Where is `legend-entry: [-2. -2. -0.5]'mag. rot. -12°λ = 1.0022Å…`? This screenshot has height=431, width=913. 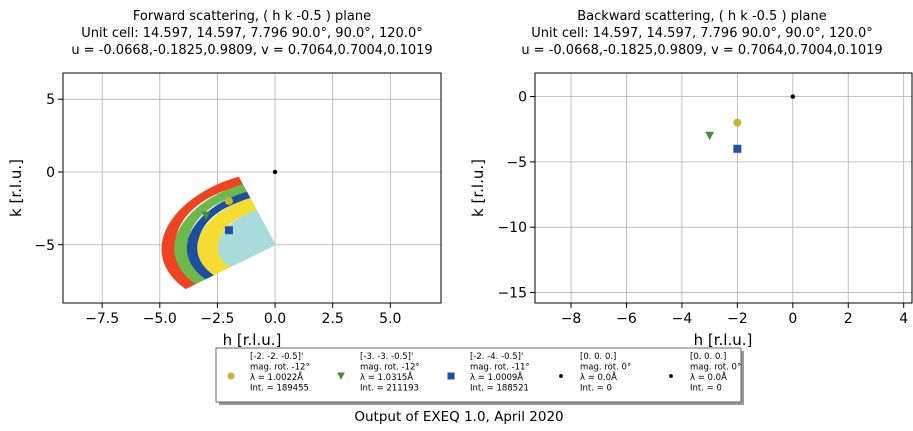
legend-entry: [-2. -2. -0.5]'mag. rot. -12°λ = 1.0022Å… is located at coordinates (268, 373).